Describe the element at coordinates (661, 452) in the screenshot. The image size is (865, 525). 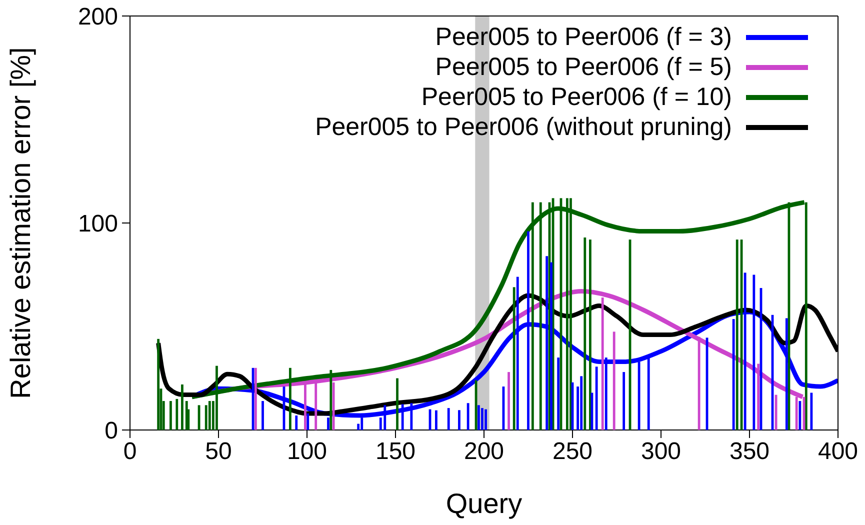
I see `x-tick-label: 300` at that location.